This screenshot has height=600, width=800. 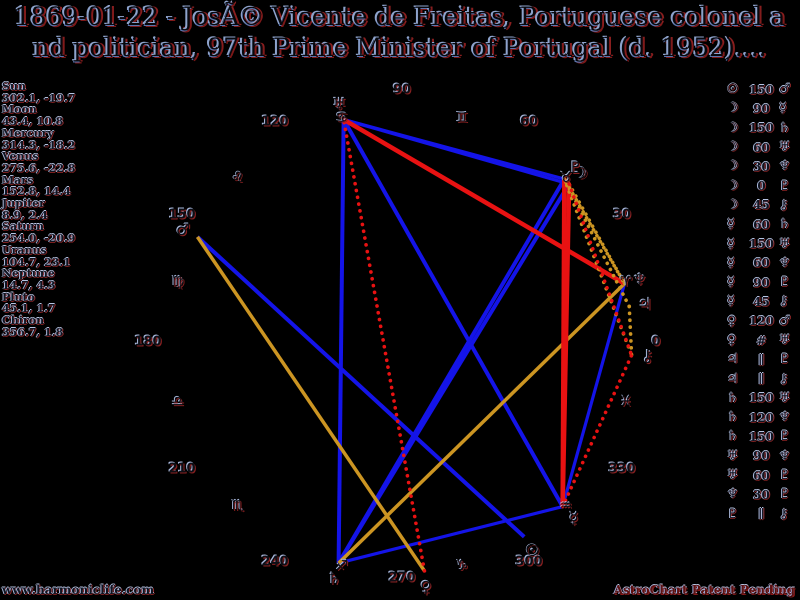 I want to click on sign-glyph-gemini: ♊♊♊, so click(x=462, y=118).